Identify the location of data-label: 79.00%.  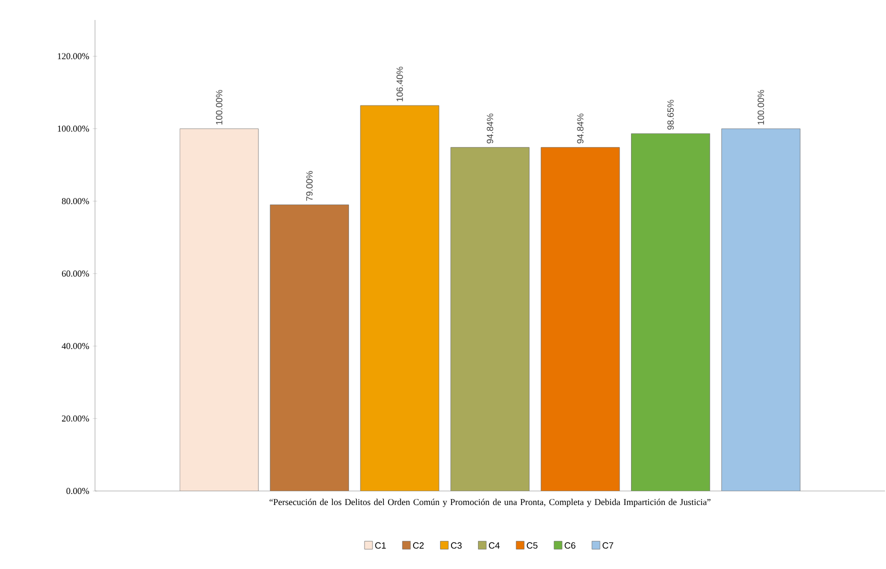
(309, 186).